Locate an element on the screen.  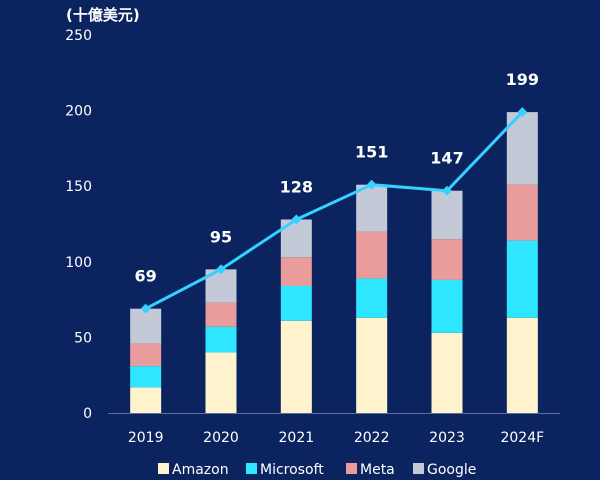
bar-amazon-2022 is located at coordinates (372, 365).